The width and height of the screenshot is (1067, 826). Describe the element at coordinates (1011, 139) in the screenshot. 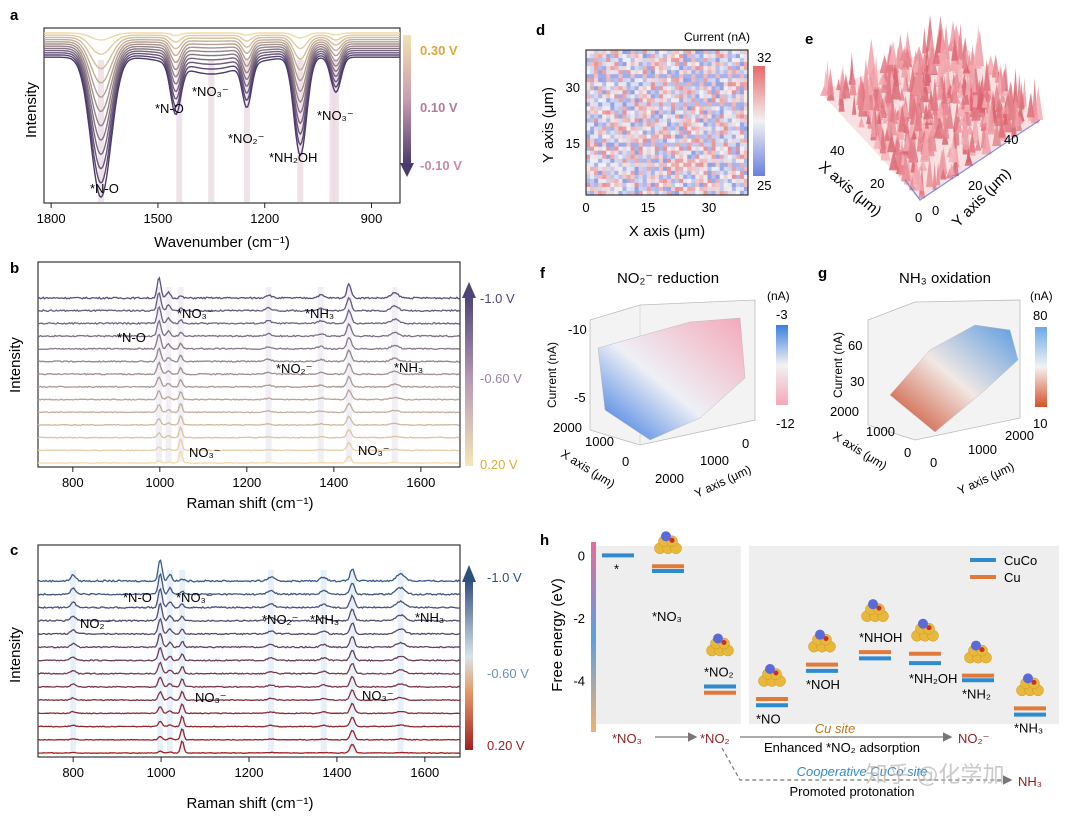

I see `e-ytick-40: 40` at that location.